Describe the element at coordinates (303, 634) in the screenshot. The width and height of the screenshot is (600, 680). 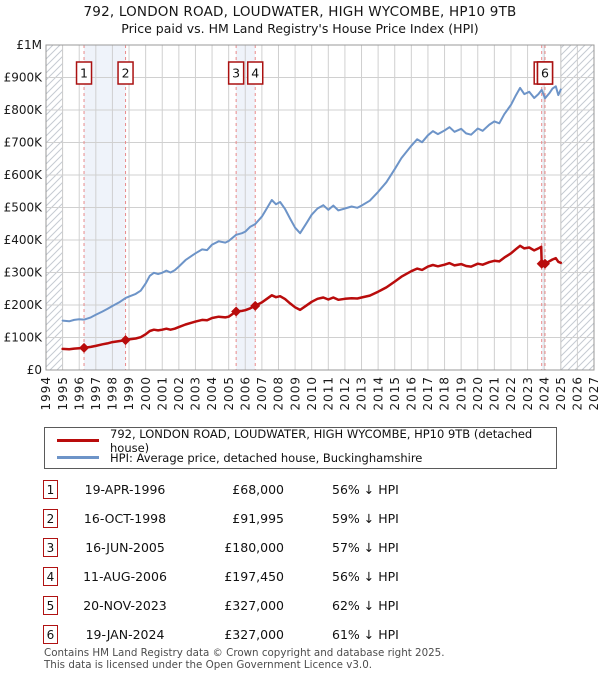
I see `sale-row: 6 19-JAN-2024 £327,000 61% ↓ HPI` at that location.